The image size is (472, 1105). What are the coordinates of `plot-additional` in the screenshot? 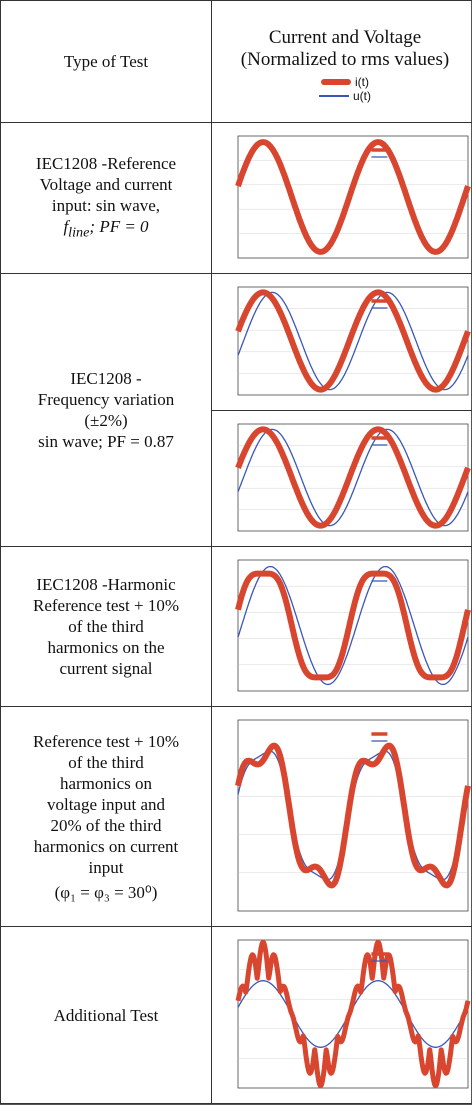 It's located at (353, 1014).